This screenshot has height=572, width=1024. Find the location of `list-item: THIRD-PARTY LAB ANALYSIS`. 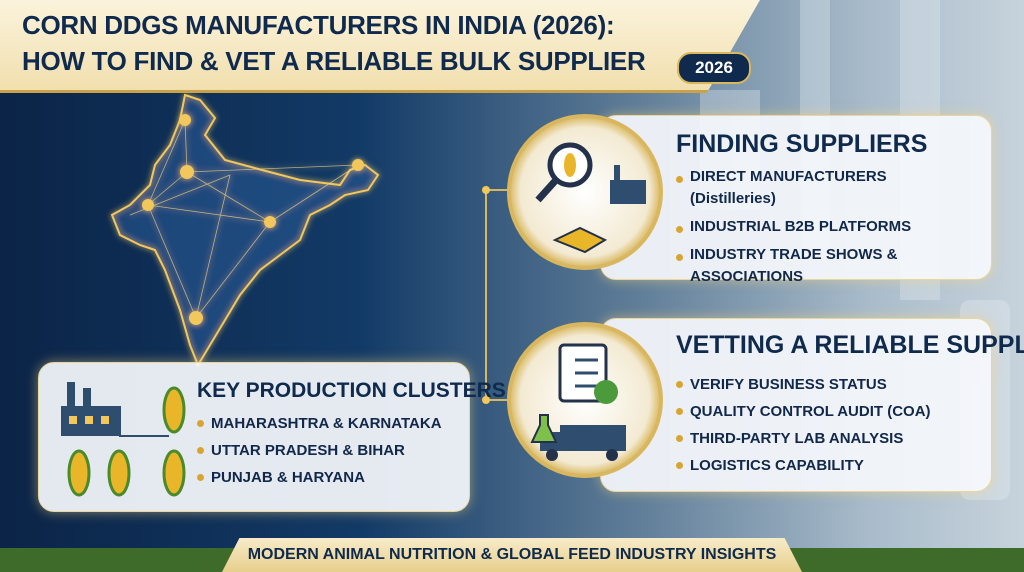

list-item: THIRD-PARTY LAB ANALYSIS is located at coordinates (826, 438).